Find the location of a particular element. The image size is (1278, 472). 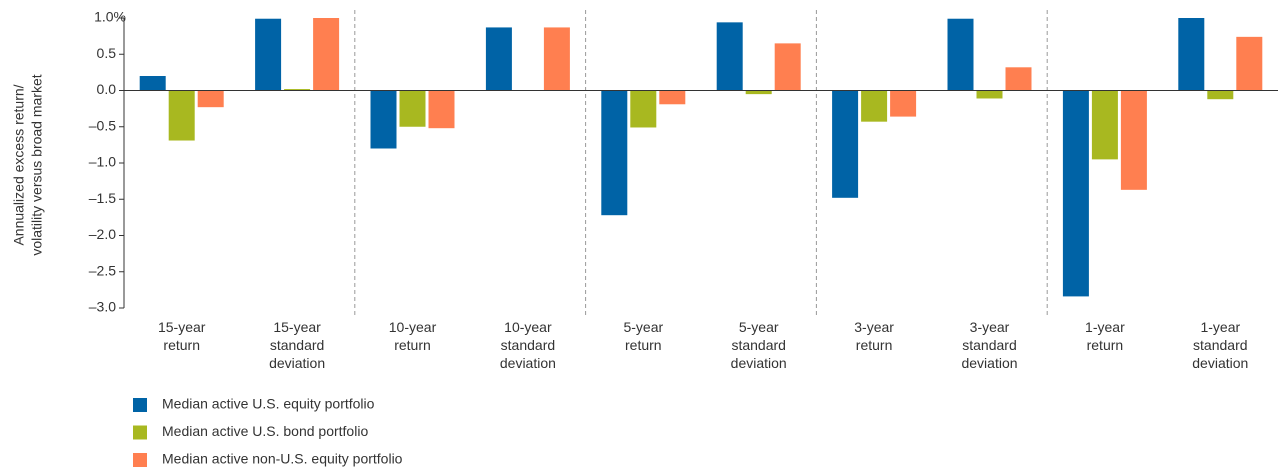

y-tick-label: –1.0 is located at coordinates (102, 162).